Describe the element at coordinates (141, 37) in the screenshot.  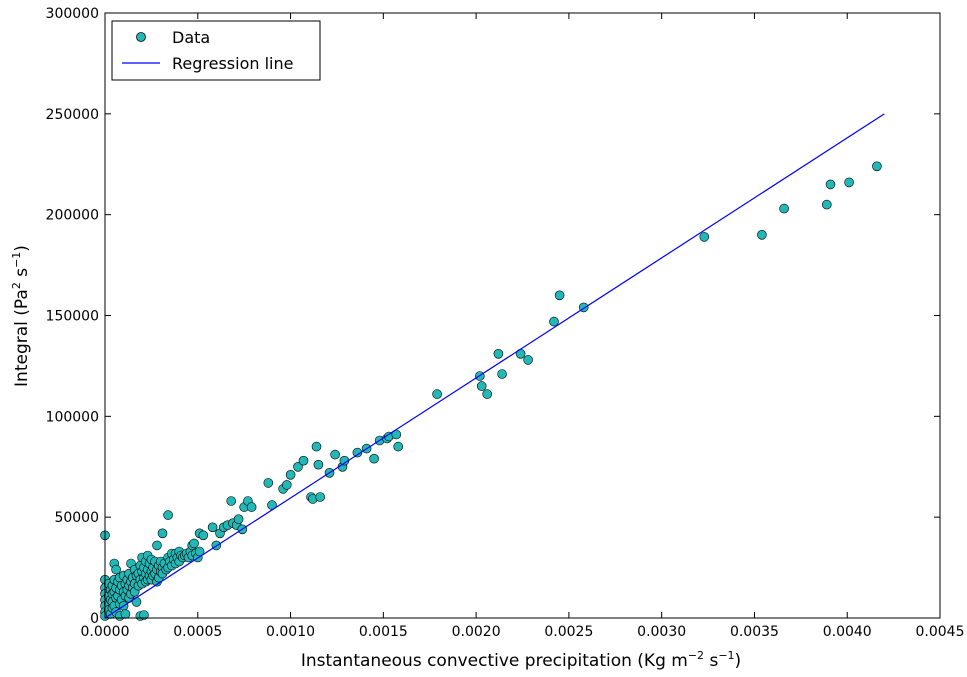
I see `legend-data-marker` at that location.